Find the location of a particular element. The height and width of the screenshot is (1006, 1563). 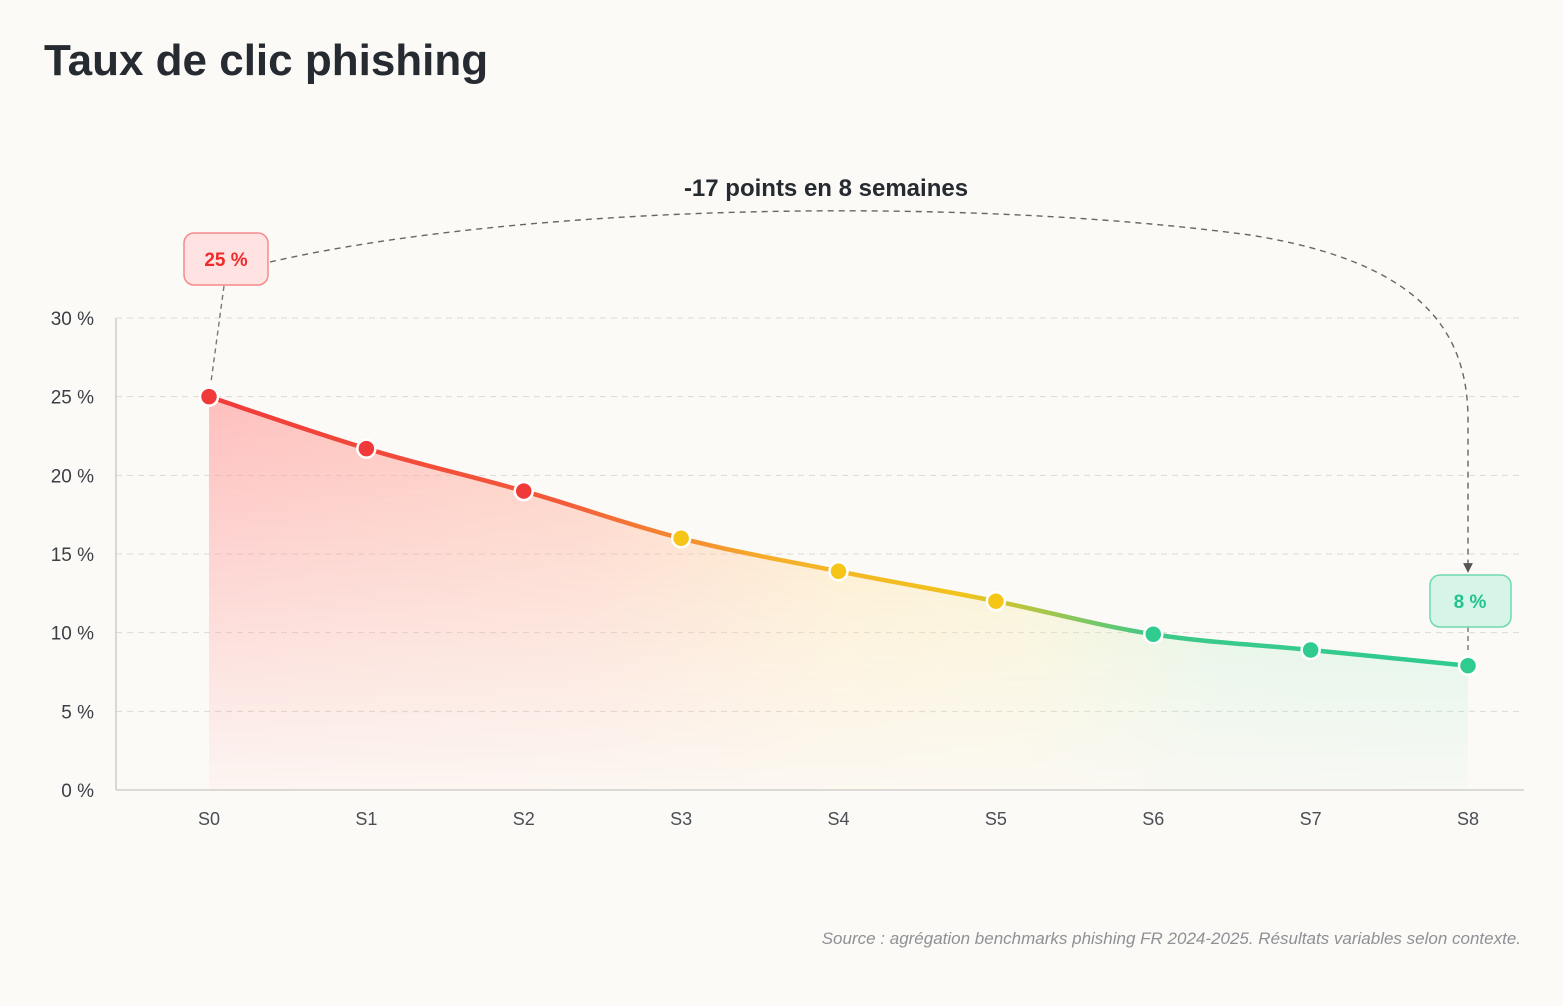

callout-end: 8 % is located at coordinates (1470, 614).